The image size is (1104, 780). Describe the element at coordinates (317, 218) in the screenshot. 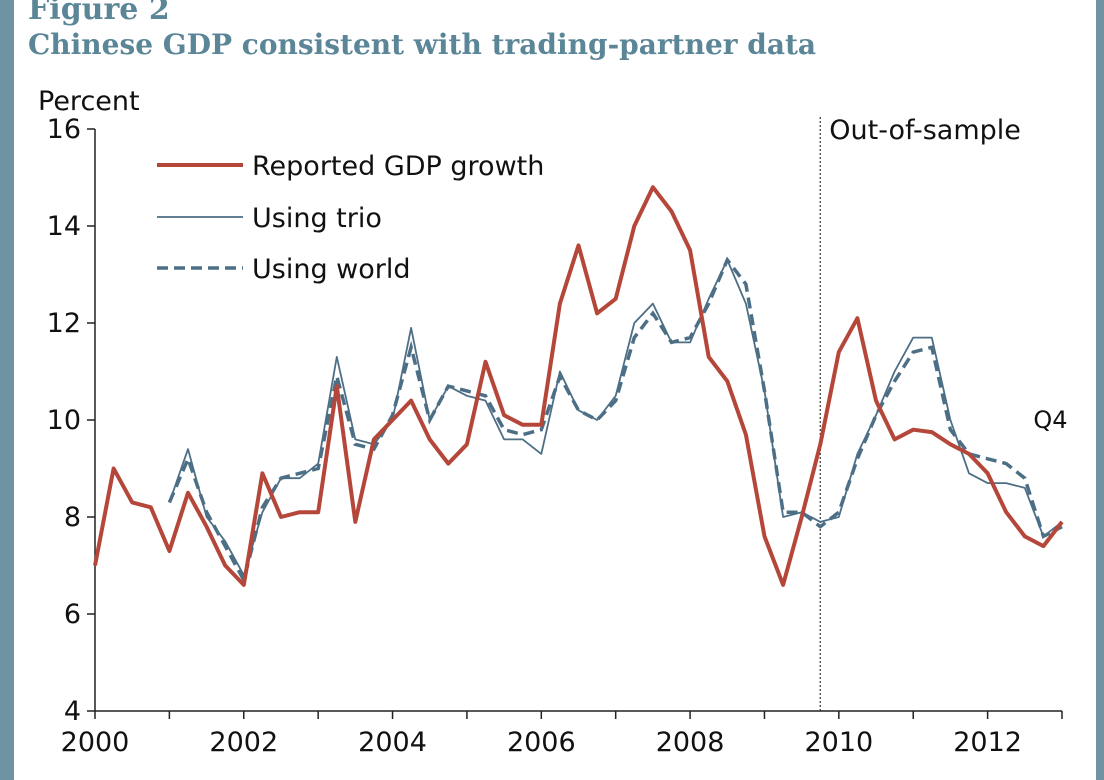

I see `legend-label-trio: Using trio` at that location.